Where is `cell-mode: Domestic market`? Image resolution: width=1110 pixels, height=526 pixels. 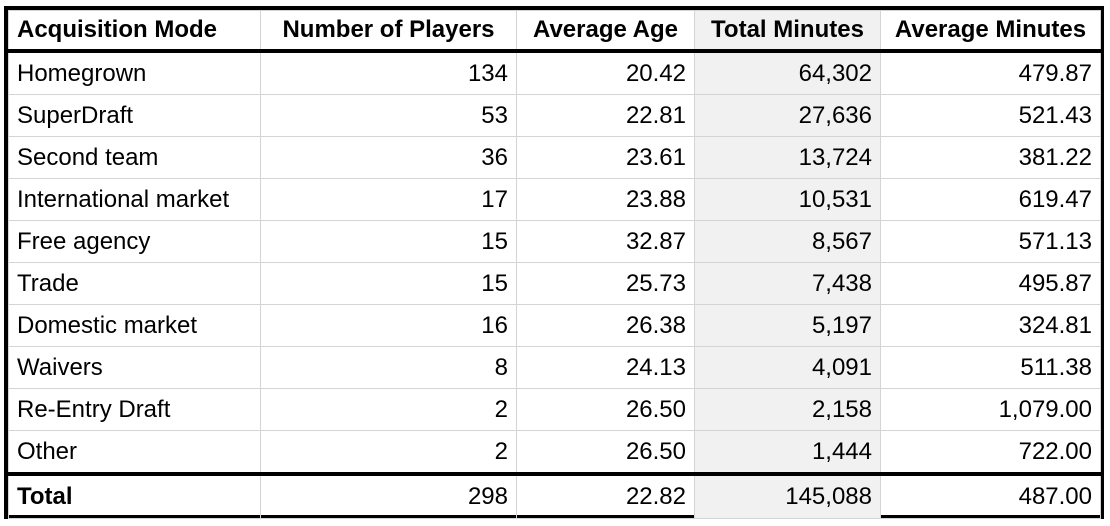 cell-mode: Domestic market is located at coordinates (134, 325).